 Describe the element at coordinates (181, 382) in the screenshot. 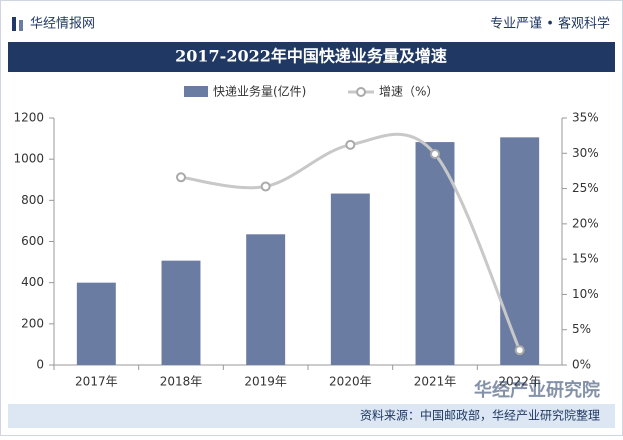

I see `x-tick-label: 2018年` at that location.